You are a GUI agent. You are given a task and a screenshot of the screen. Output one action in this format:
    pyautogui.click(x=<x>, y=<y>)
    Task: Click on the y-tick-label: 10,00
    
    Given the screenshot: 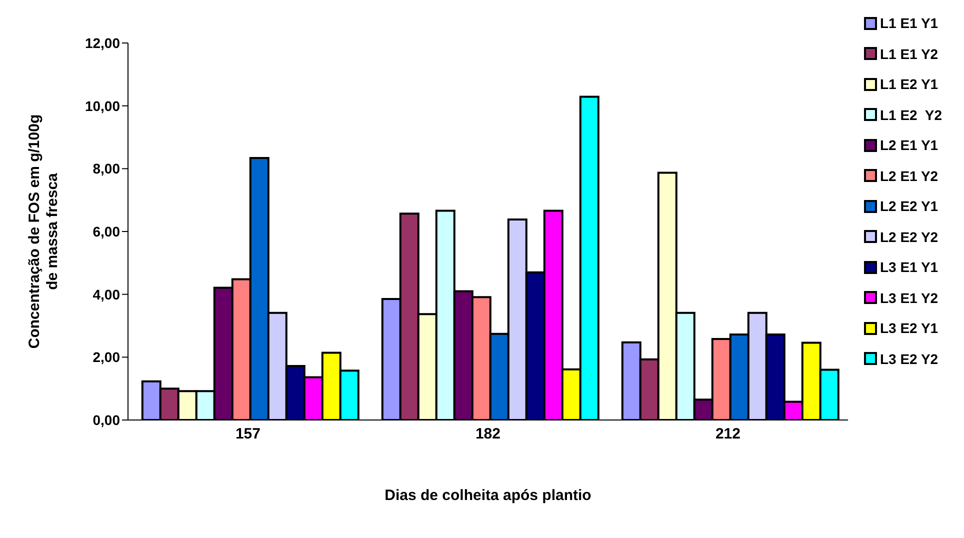 What is the action you would take?
    pyautogui.click(x=102, y=106)
    